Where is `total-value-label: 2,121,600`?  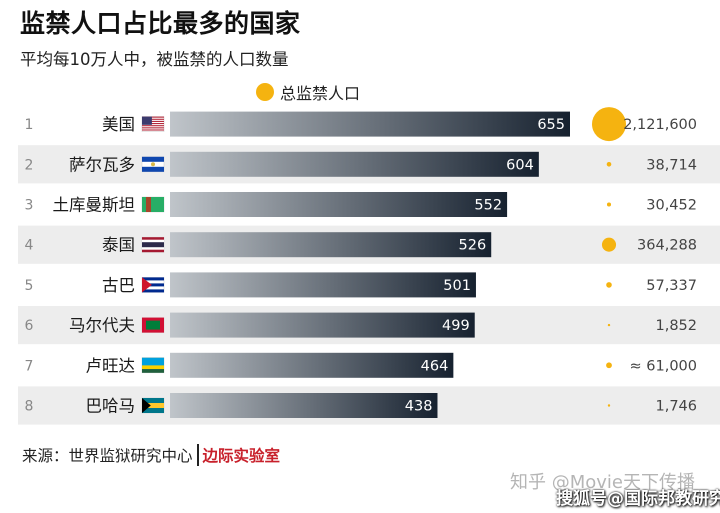
total-value-label: 2,121,600 is located at coordinates (660, 125).